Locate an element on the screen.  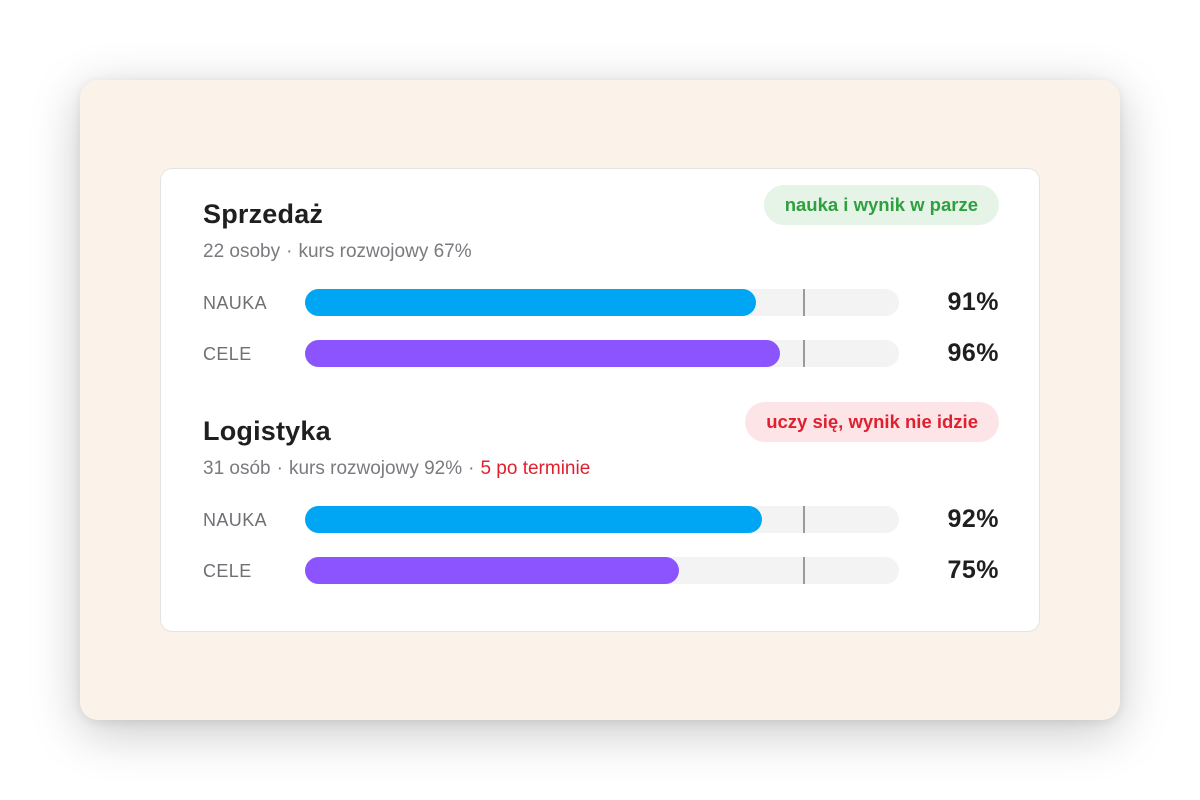
group-title: Logistyka is located at coordinates (267, 431).